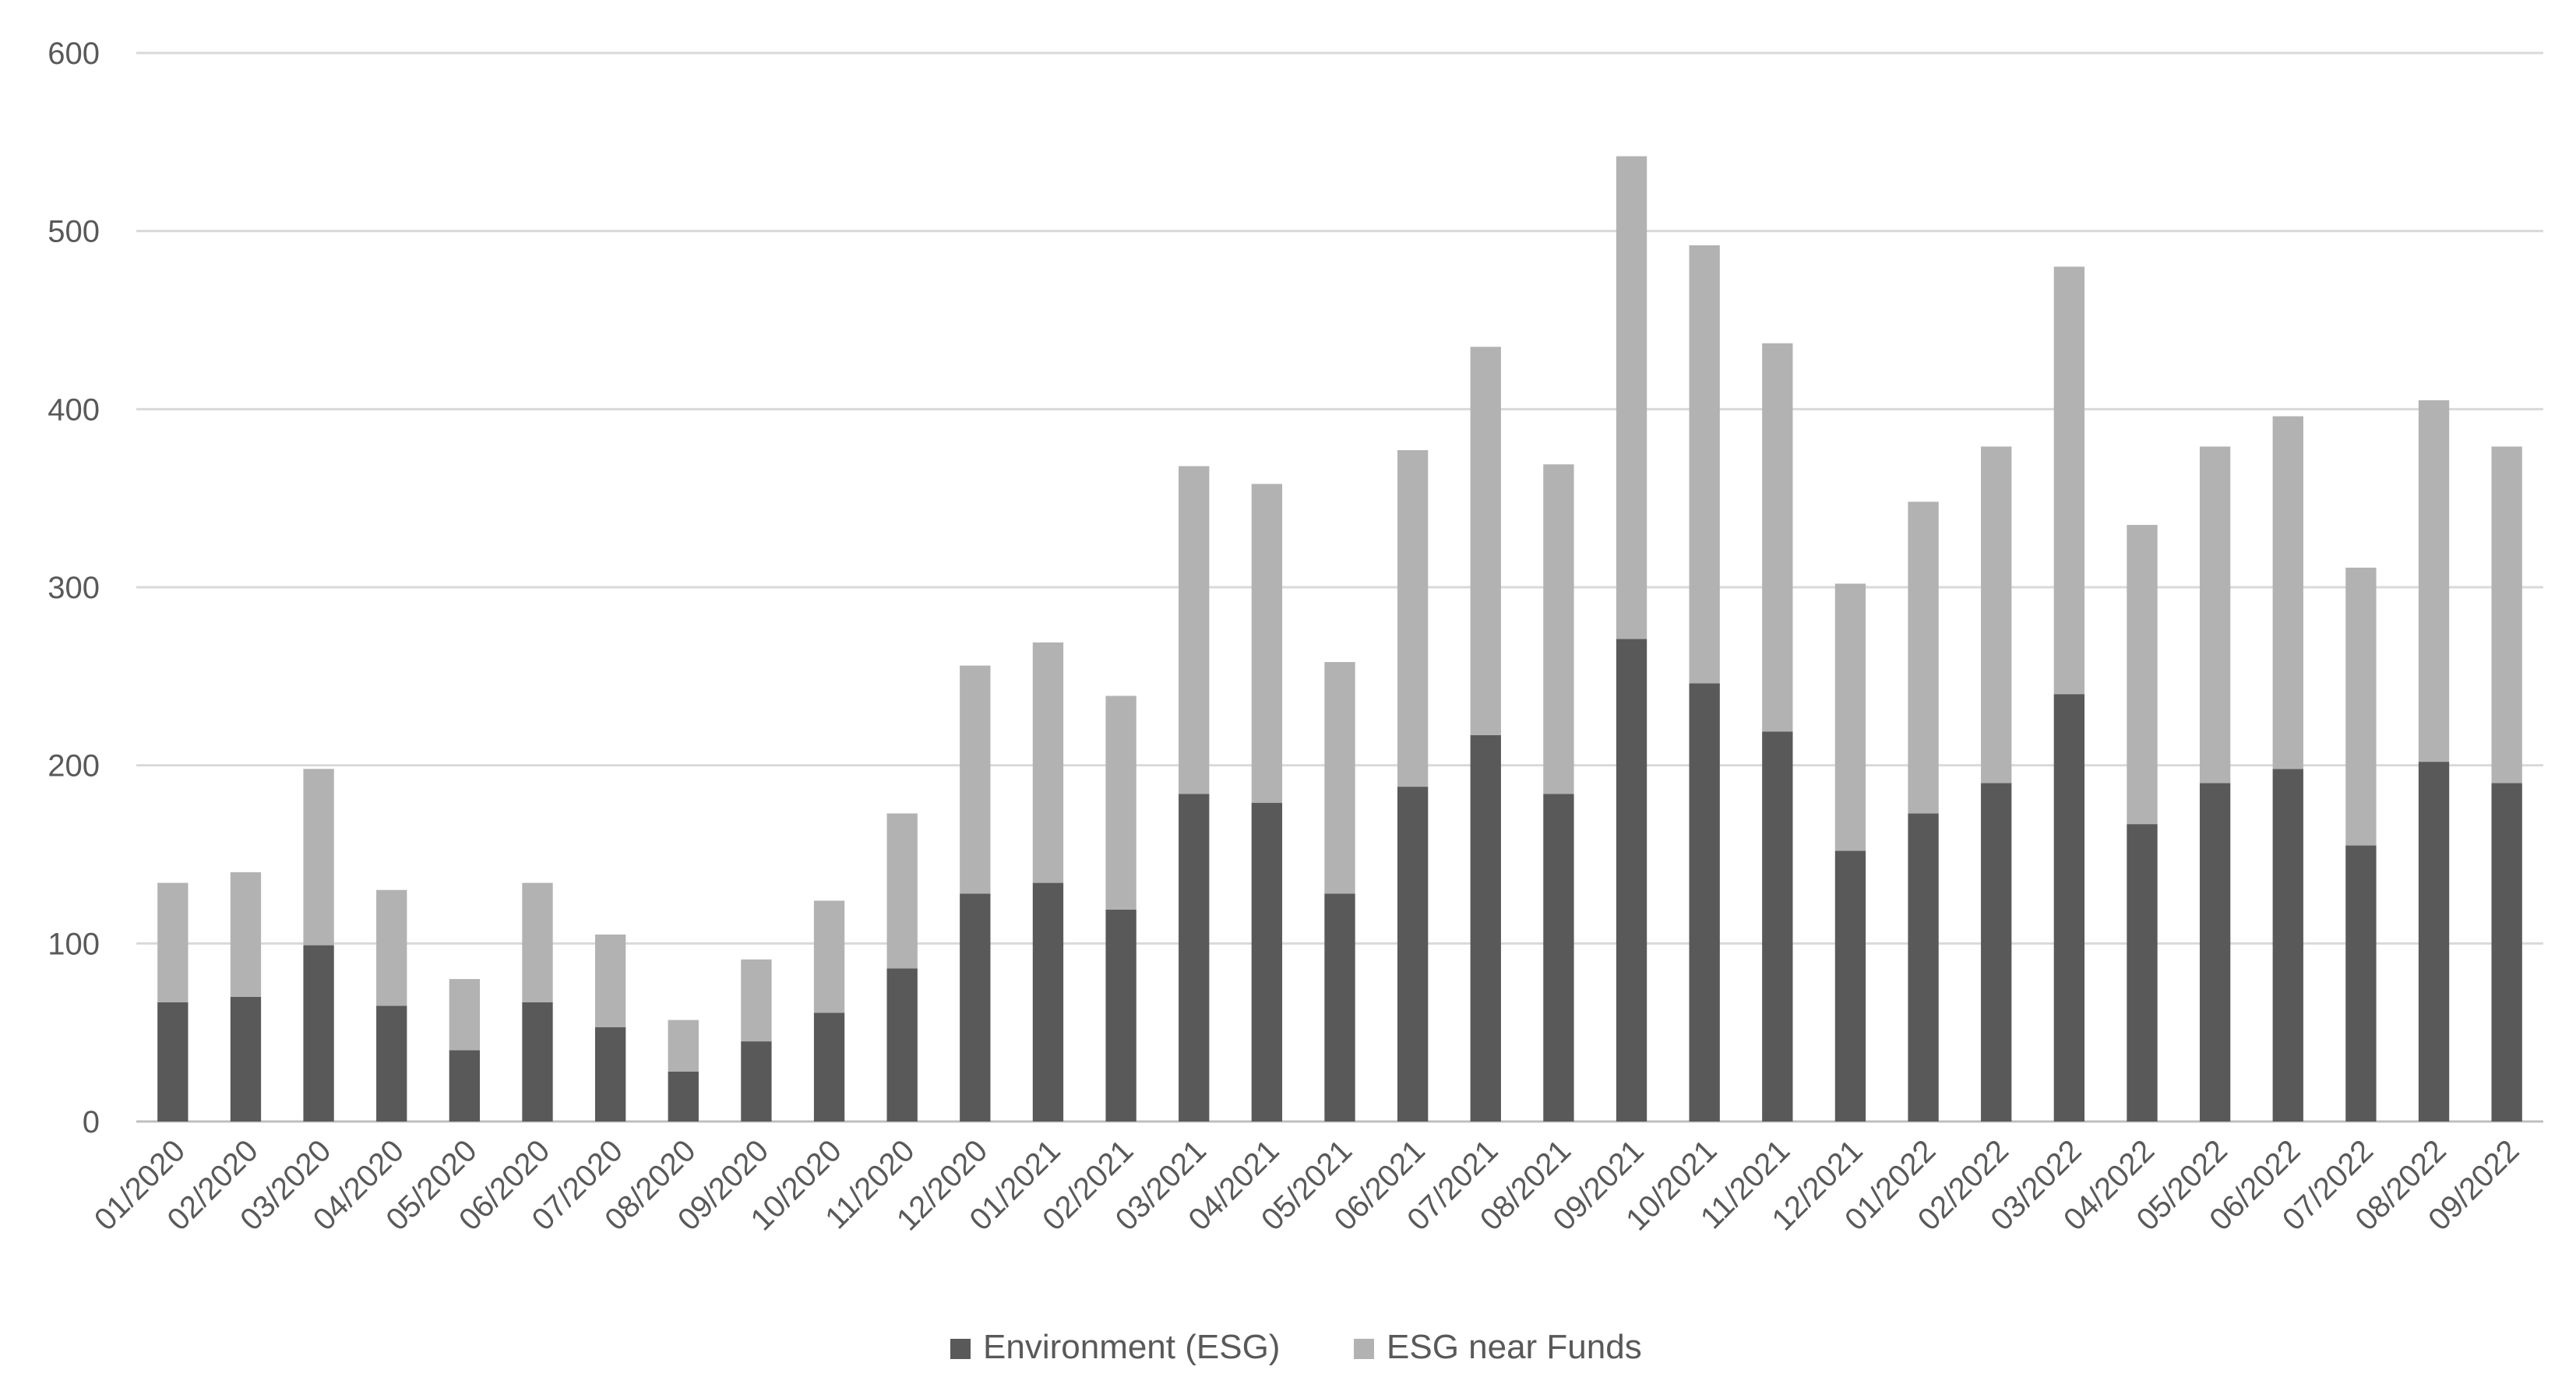 This screenshot has width=2576, height=1398. Describe the element at coordinates (91, 1122) in the screenshot. I see `y-tick-label: 0` at that location.